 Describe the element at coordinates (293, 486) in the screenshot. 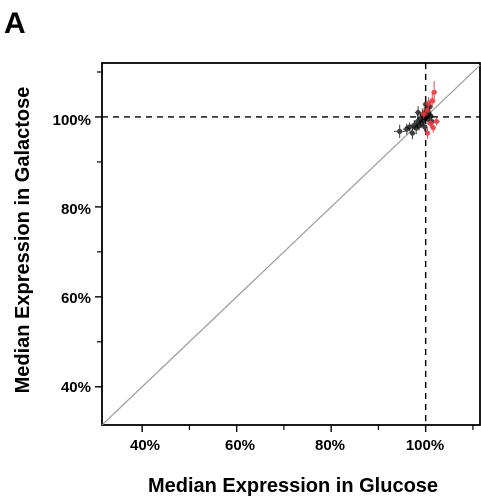

I see `x-axis-title: Median Expression in Glucose` at that location.